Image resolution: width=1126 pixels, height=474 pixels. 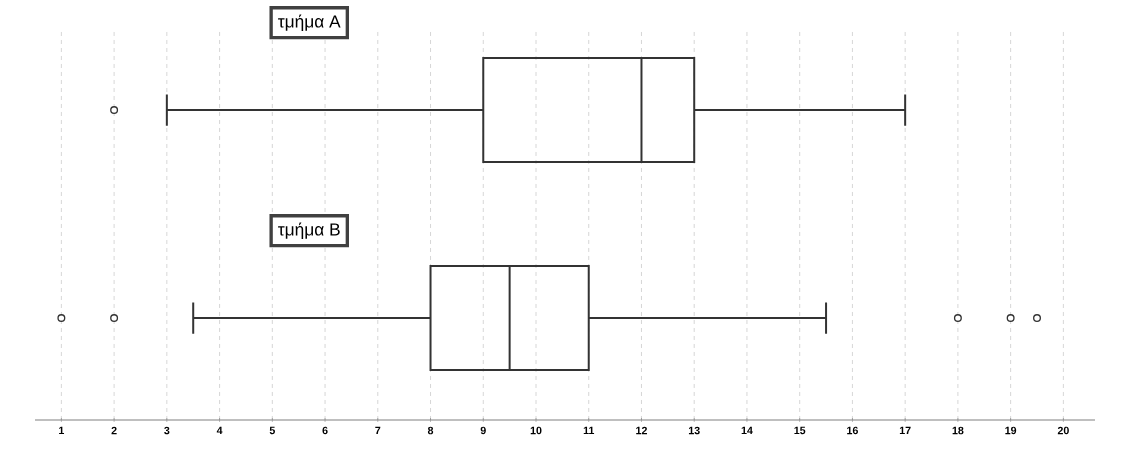 I want to click on y-tick-label: τμήμα Β, so click(x=309, y=231).